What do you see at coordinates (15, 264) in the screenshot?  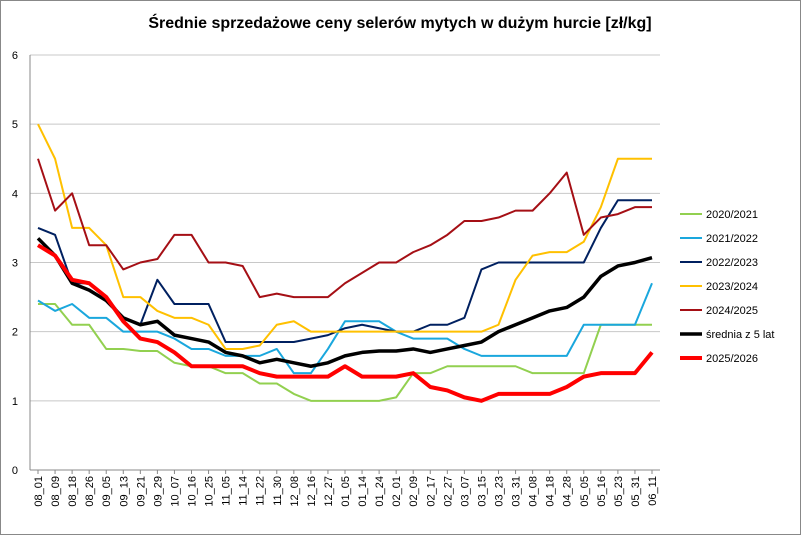 I see `y-tick-label: 3` at bounding box center [15, 264].